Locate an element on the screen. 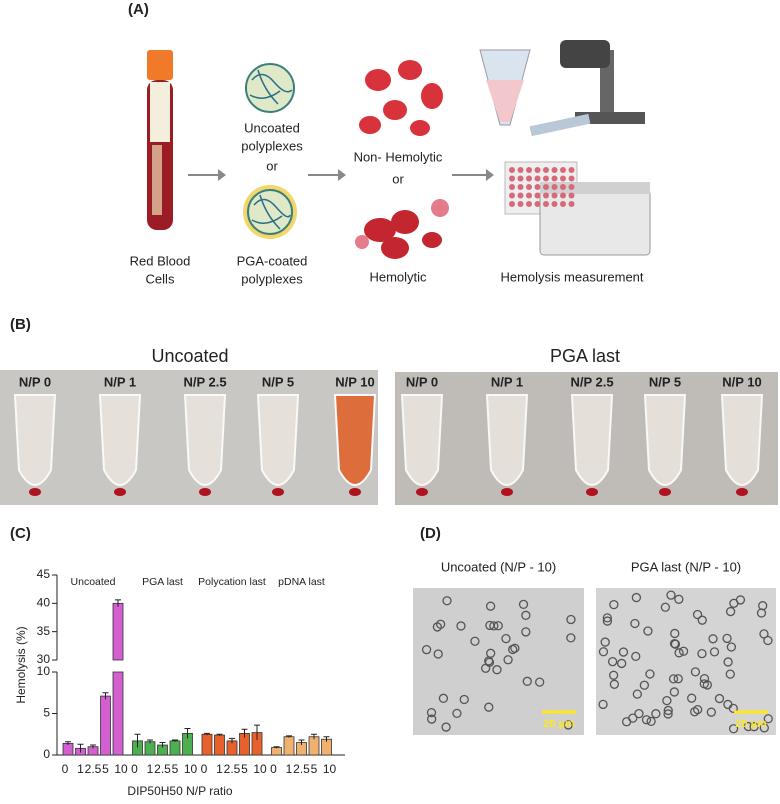  y-tick-label: 45 is located at coordinates (44, 574).